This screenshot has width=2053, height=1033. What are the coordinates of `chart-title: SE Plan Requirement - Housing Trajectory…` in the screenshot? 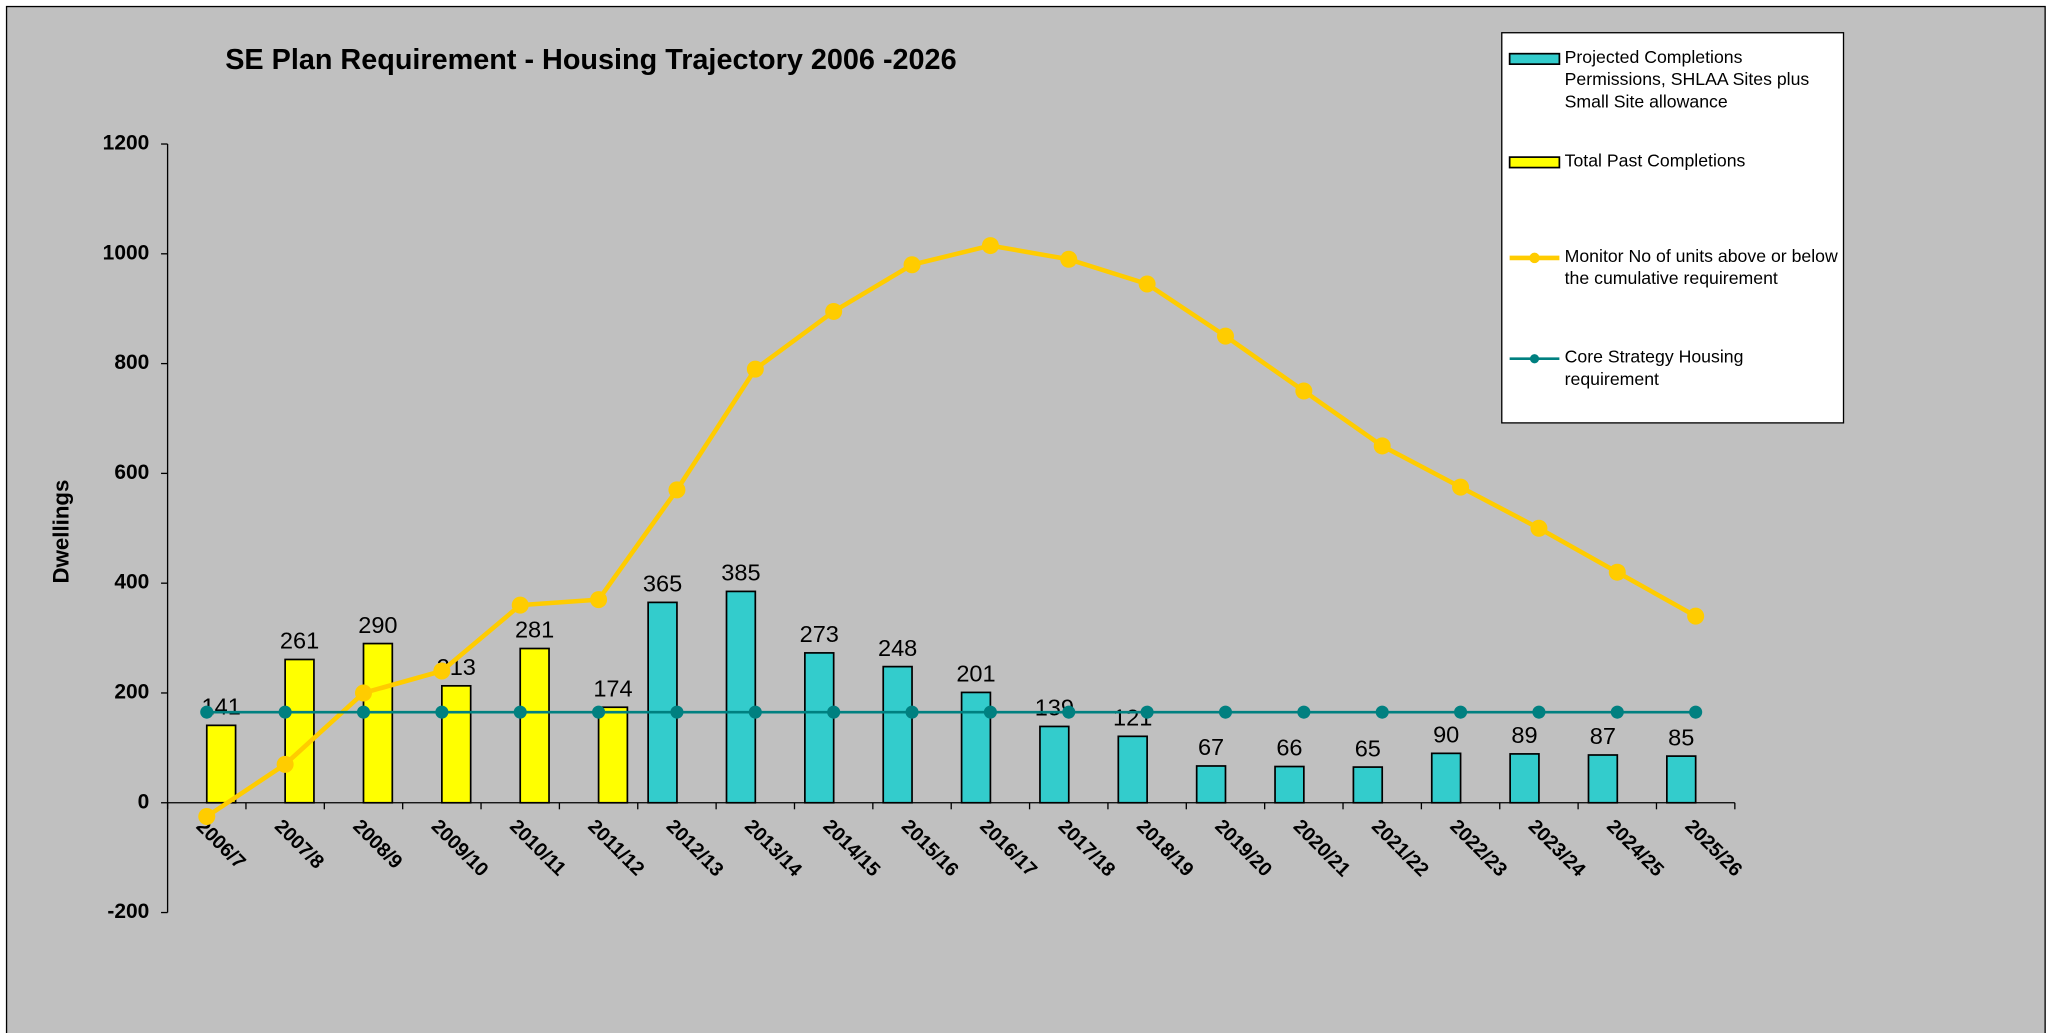 It's located at (590, 60).